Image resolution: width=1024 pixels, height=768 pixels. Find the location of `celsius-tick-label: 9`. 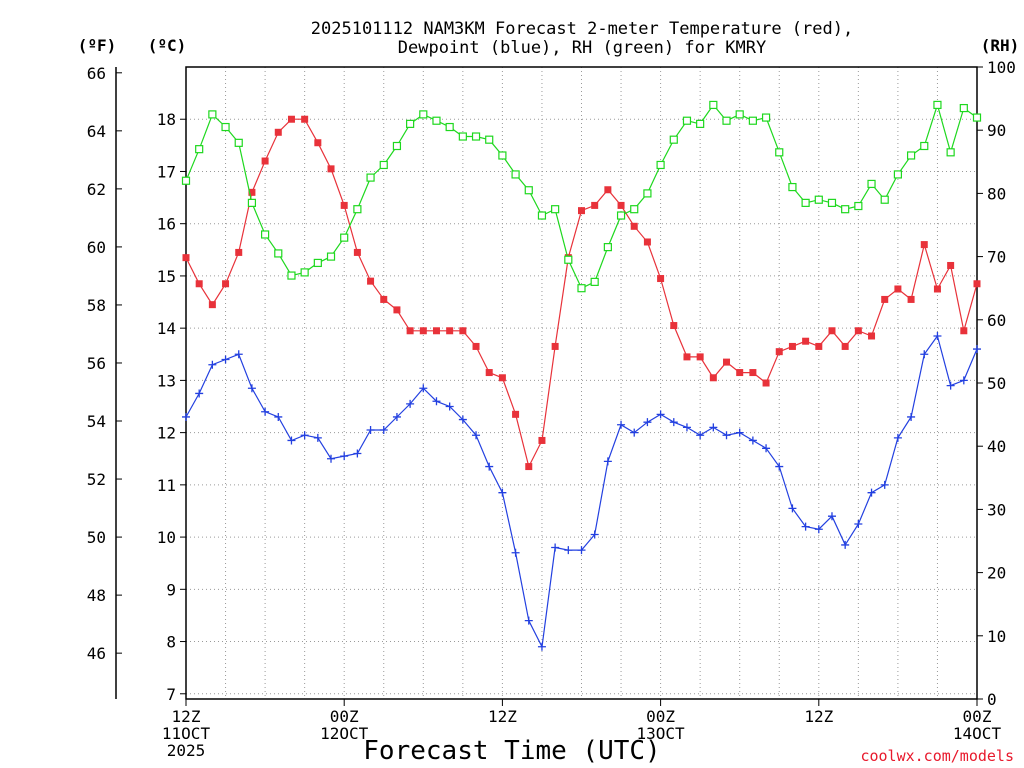

celsius-tick-label: 9 is located at coordinates (171, 589).